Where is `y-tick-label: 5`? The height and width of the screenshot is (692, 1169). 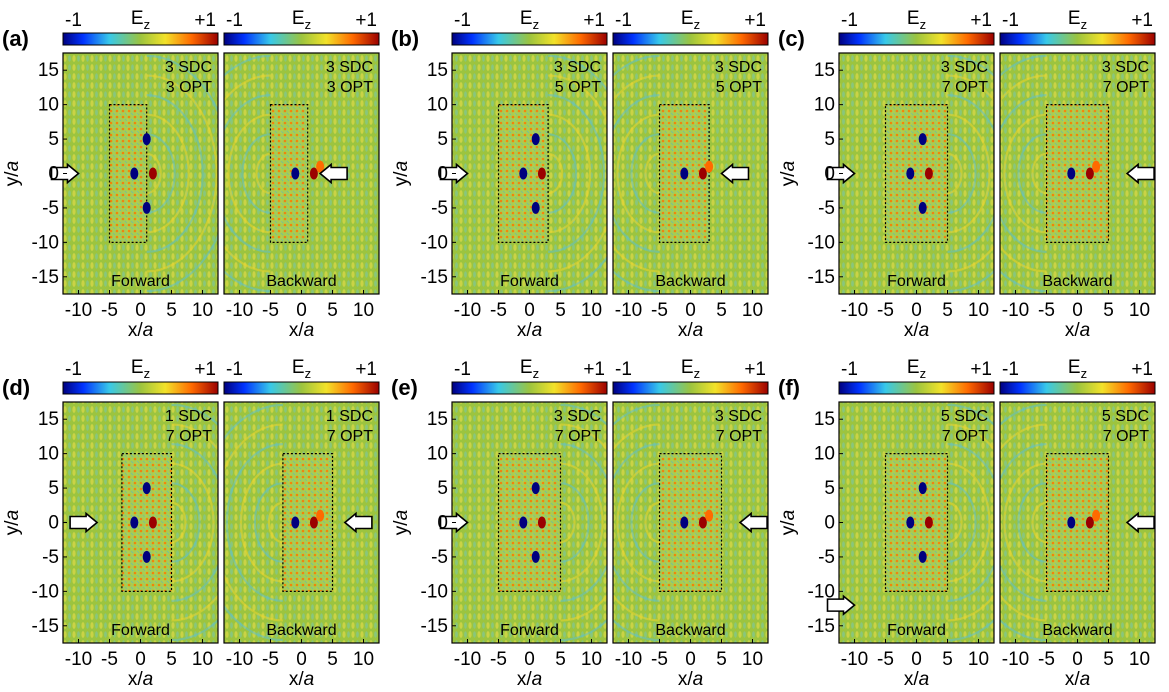
y-tick-label: 5 is located at coordinates (829, 488).